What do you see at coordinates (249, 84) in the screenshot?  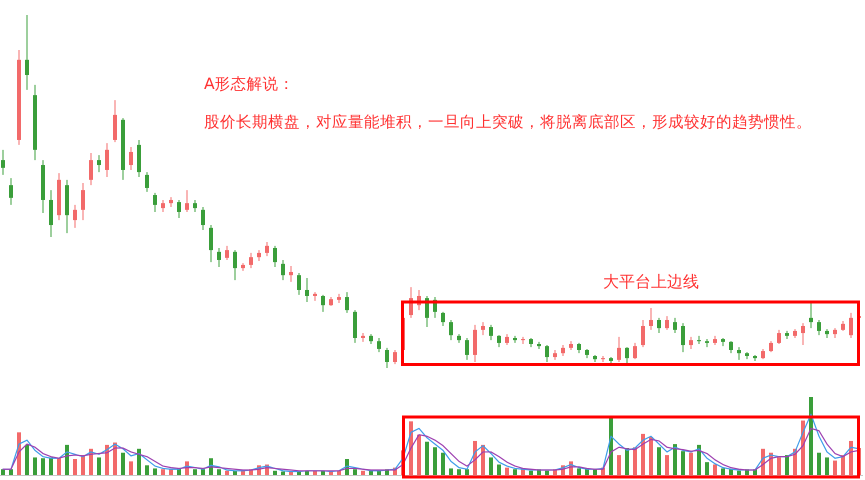 I see `annotation: A形态解说：` at bounding box center [249, 84].